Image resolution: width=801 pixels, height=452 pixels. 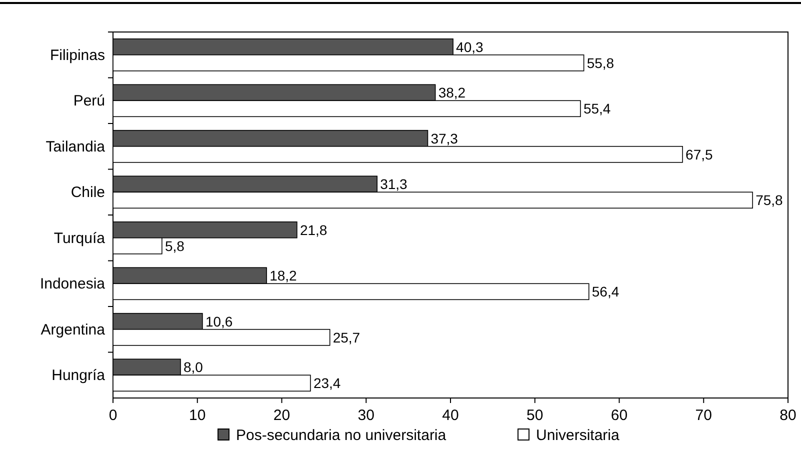 What do you see at coordinates (770, 200) in the screenshot?
I see `data-label: 75,8` at bounding box center [770, 200].